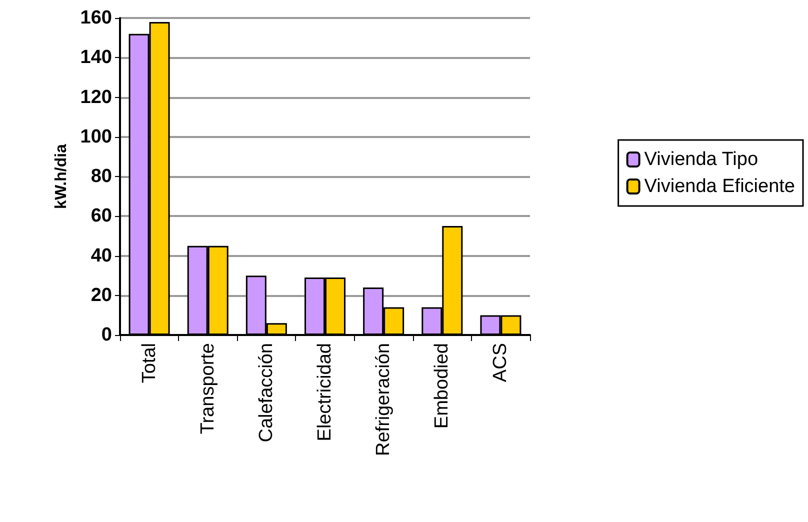 The width and height of the screenshot is (808, 522). What do you see at coordinates (101, 216) in the screenshot?
I see `y-tick-label: 60` at bounding box center [101, 216].